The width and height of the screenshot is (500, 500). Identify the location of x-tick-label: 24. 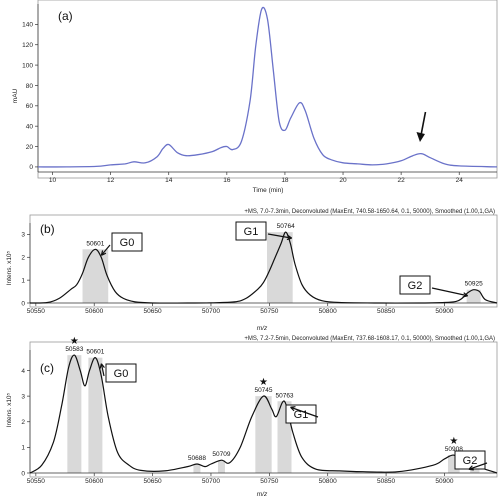
(460, 180).